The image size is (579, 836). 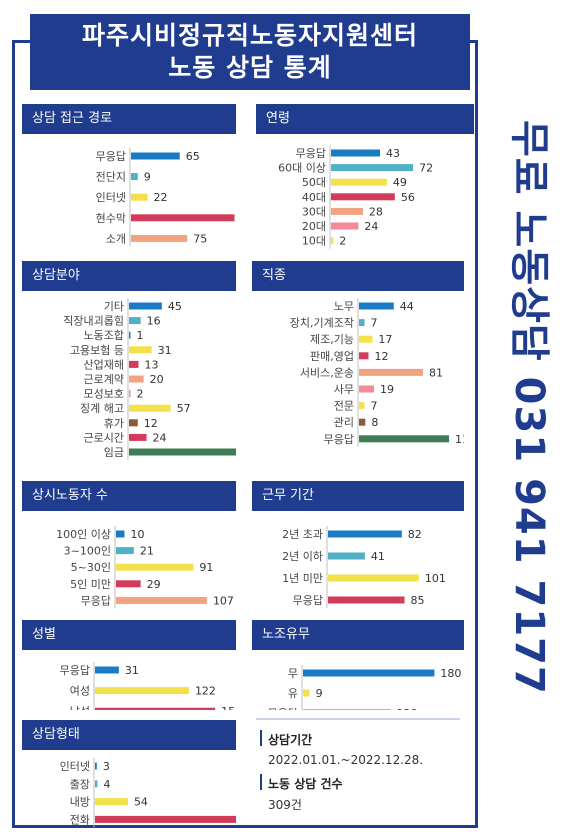 What do you see at coordinates (293, 673) in the screenshot?
I see `category-label: 무` at bounding box center [293, 673].